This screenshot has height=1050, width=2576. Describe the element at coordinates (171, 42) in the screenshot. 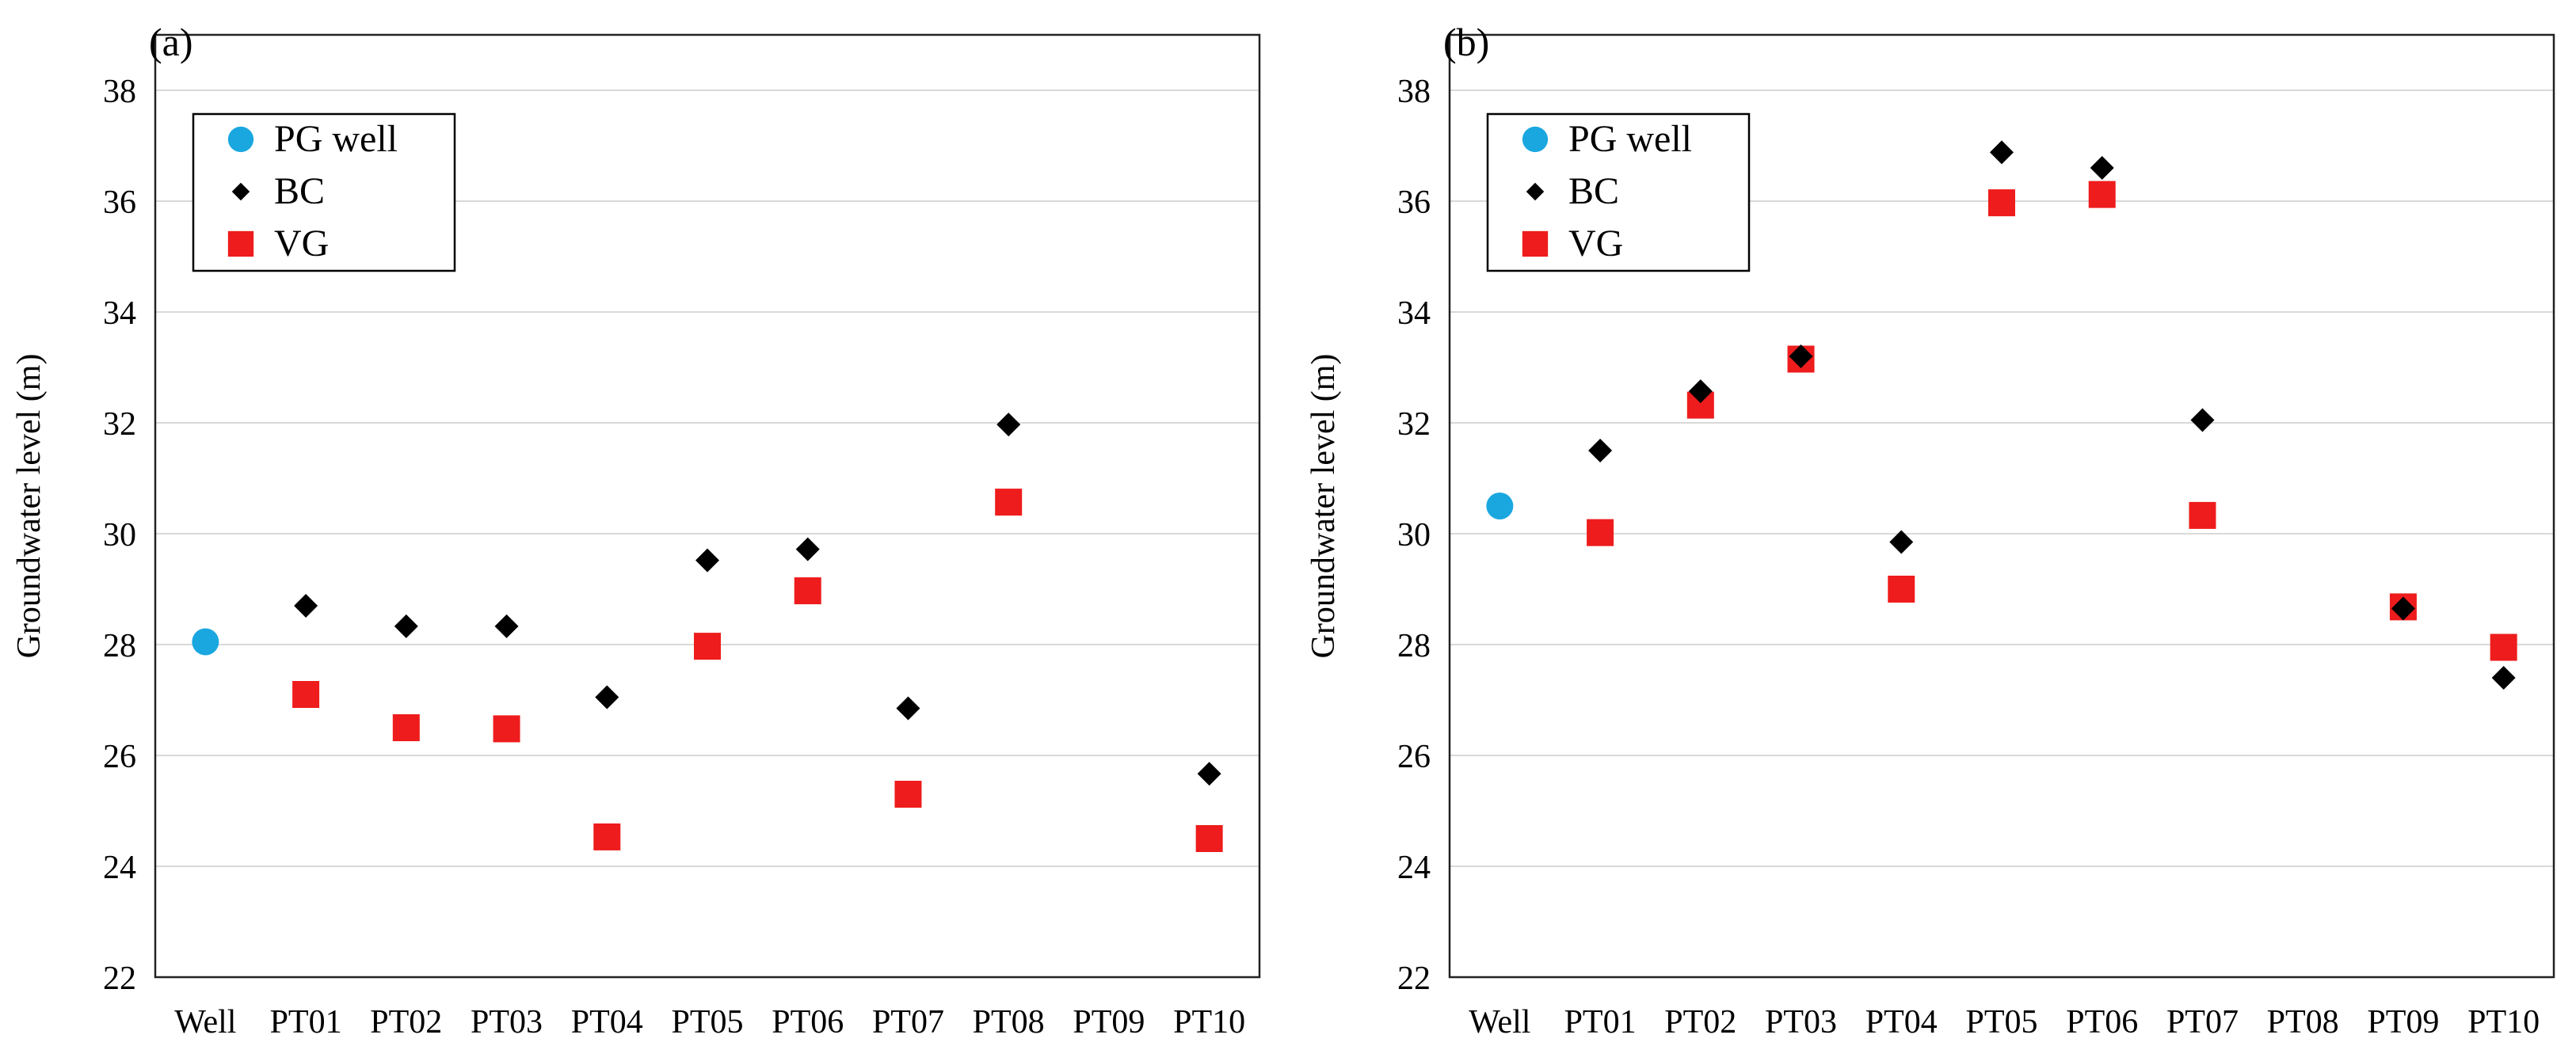

I see `panel-label: (a)` at that location.